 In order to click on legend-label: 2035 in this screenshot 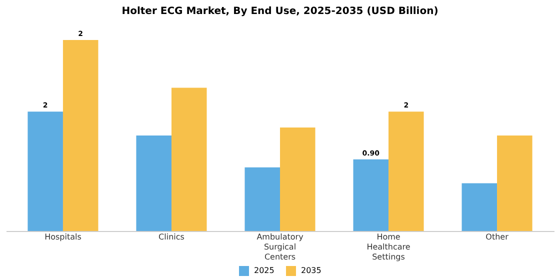, I will do `click(311, 270)`.